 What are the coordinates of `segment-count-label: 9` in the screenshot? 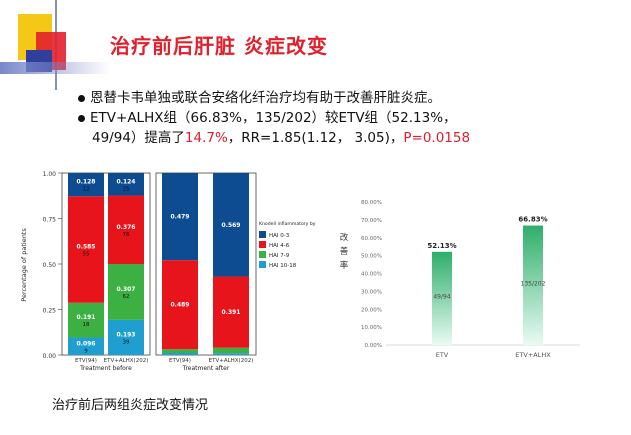 It's located at (86, 351).